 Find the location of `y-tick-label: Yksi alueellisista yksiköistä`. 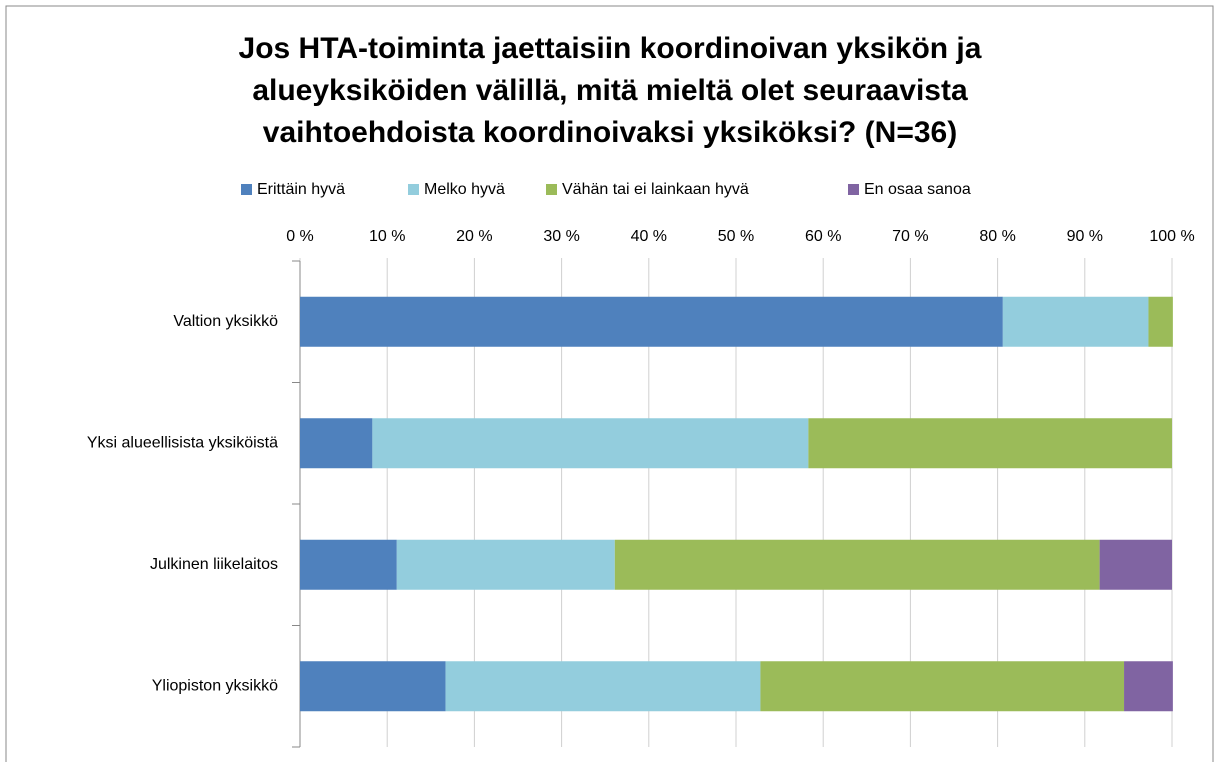

y-tick-label: Yksi alueellisista yksiköistä is located at coordinates (182, 442).